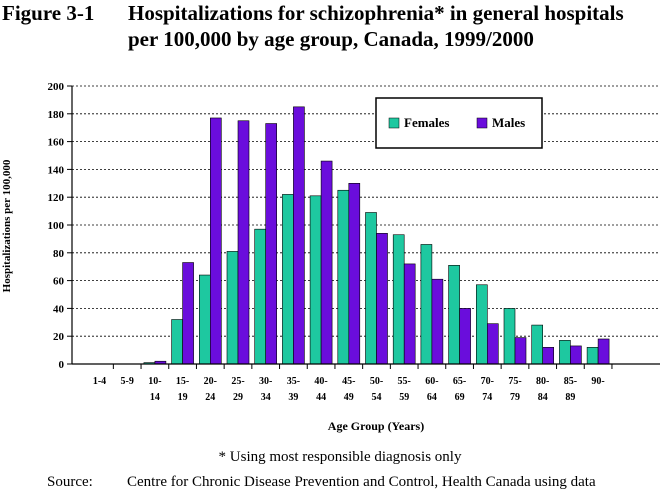  I want to click on y-tick-label: 0, so click(62, 365).